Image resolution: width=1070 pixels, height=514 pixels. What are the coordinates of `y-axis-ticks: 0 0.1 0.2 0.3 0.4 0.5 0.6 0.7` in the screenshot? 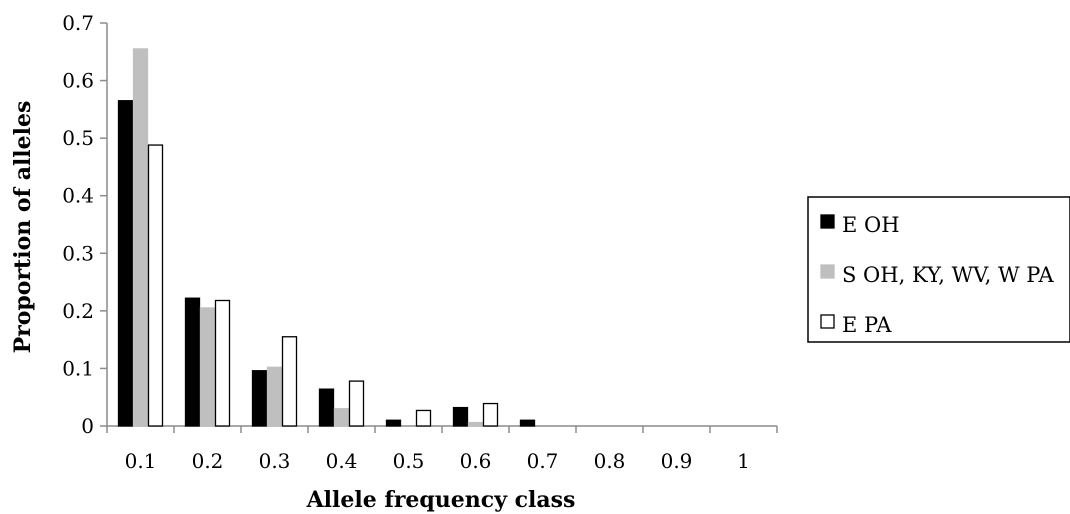 It's located at (84, 224).